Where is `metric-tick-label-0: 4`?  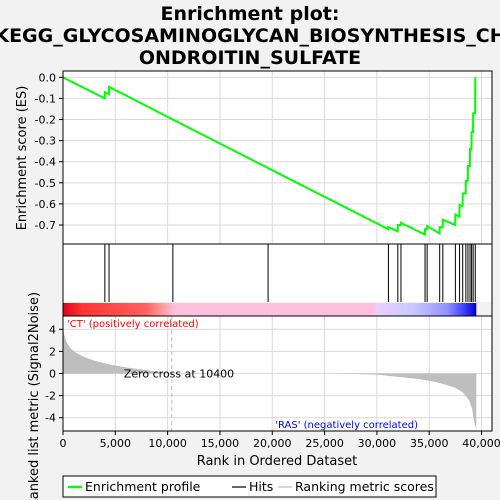 metric-tick-label-0: 4 is located at coordinates (52, 329).